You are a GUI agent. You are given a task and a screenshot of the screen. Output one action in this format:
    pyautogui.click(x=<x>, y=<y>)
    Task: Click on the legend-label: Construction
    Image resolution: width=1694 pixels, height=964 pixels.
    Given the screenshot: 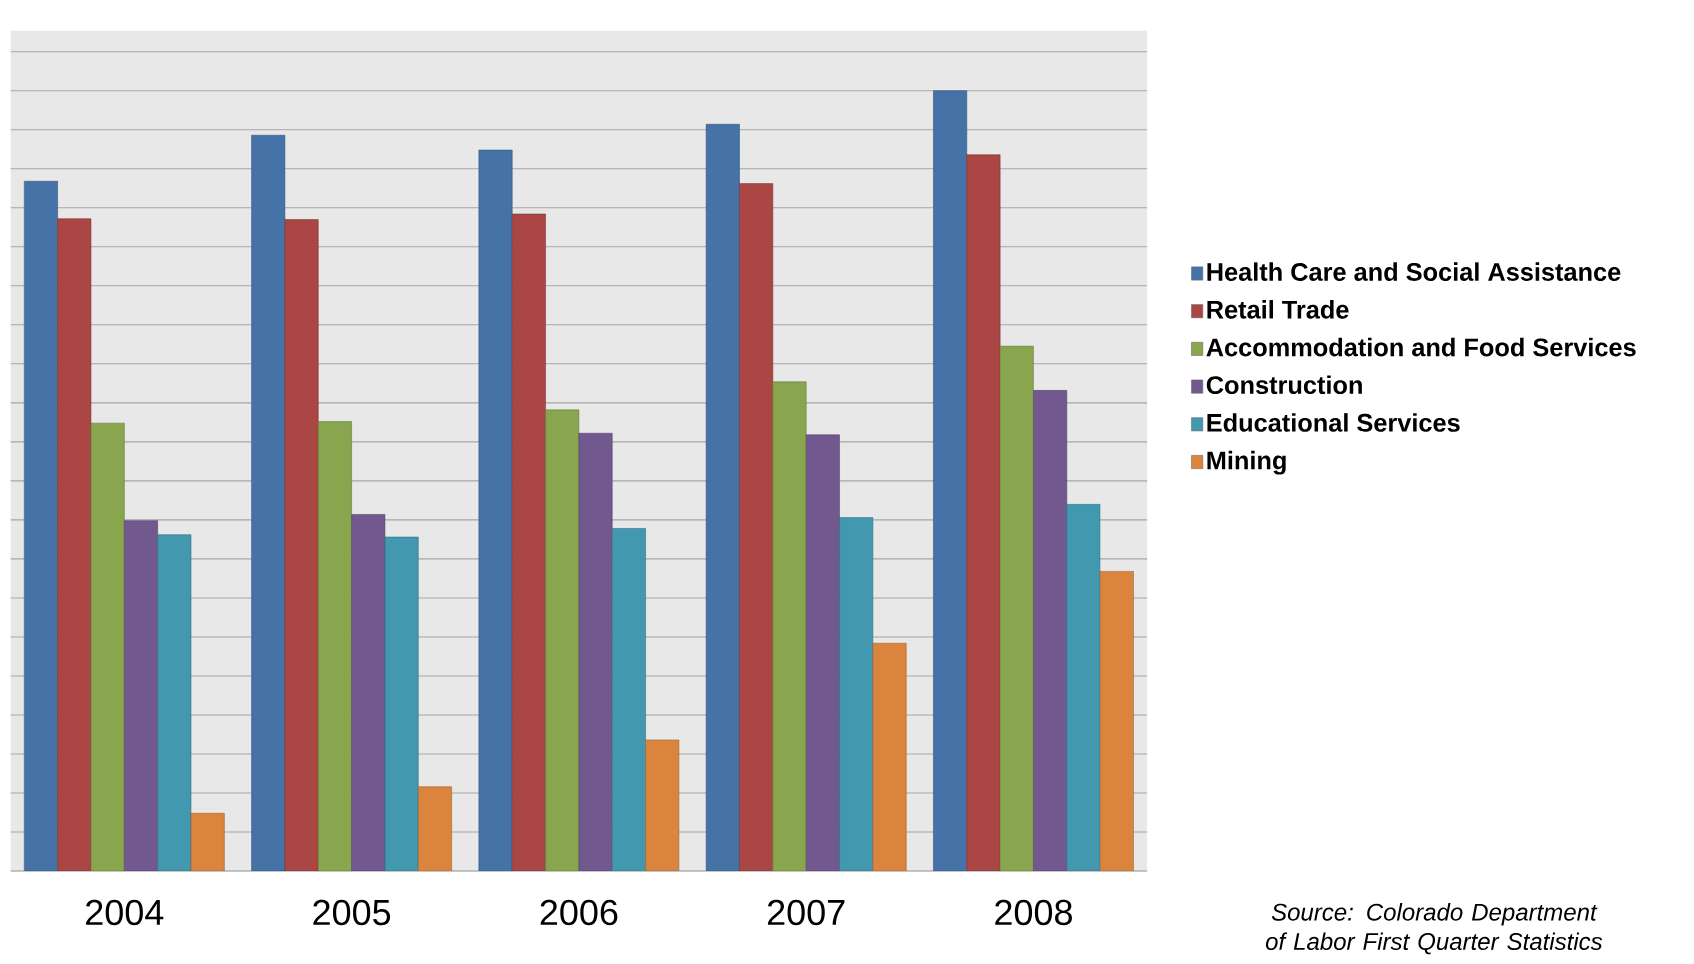 What is the action you would take?
    pyautogui.click(x=1284, y=384)
    